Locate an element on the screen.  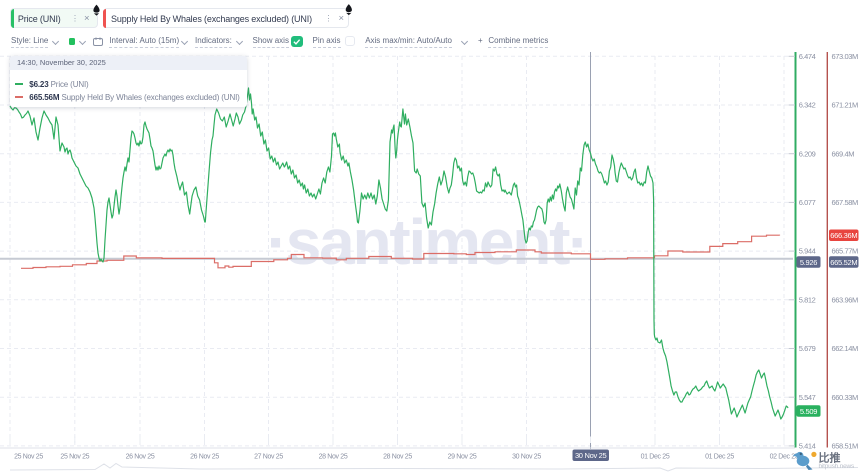
svg-text: 5.679 is located at coordinates (807, 348).